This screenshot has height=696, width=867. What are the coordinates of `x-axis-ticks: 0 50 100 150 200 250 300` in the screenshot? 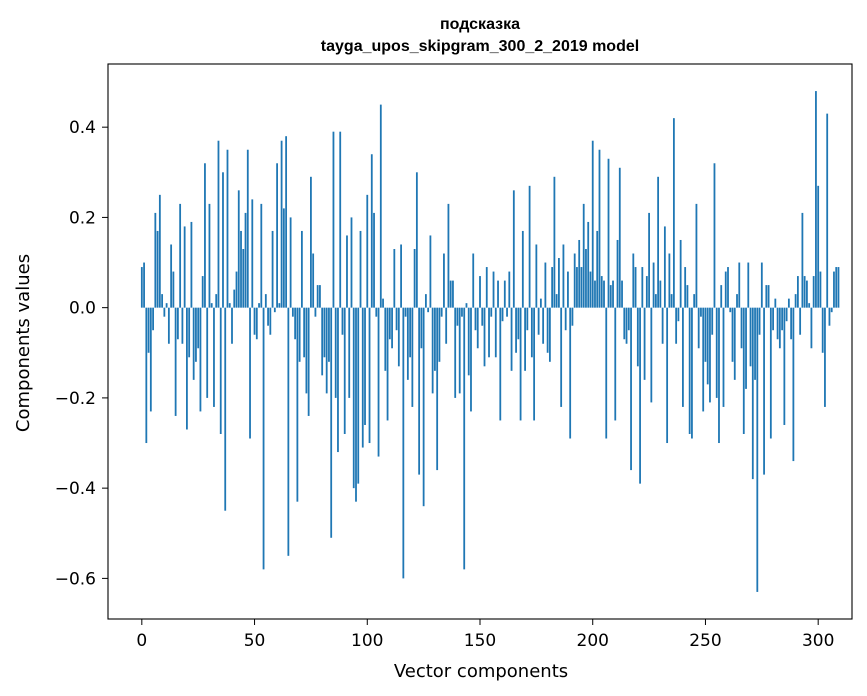 It's located at (485, 635).